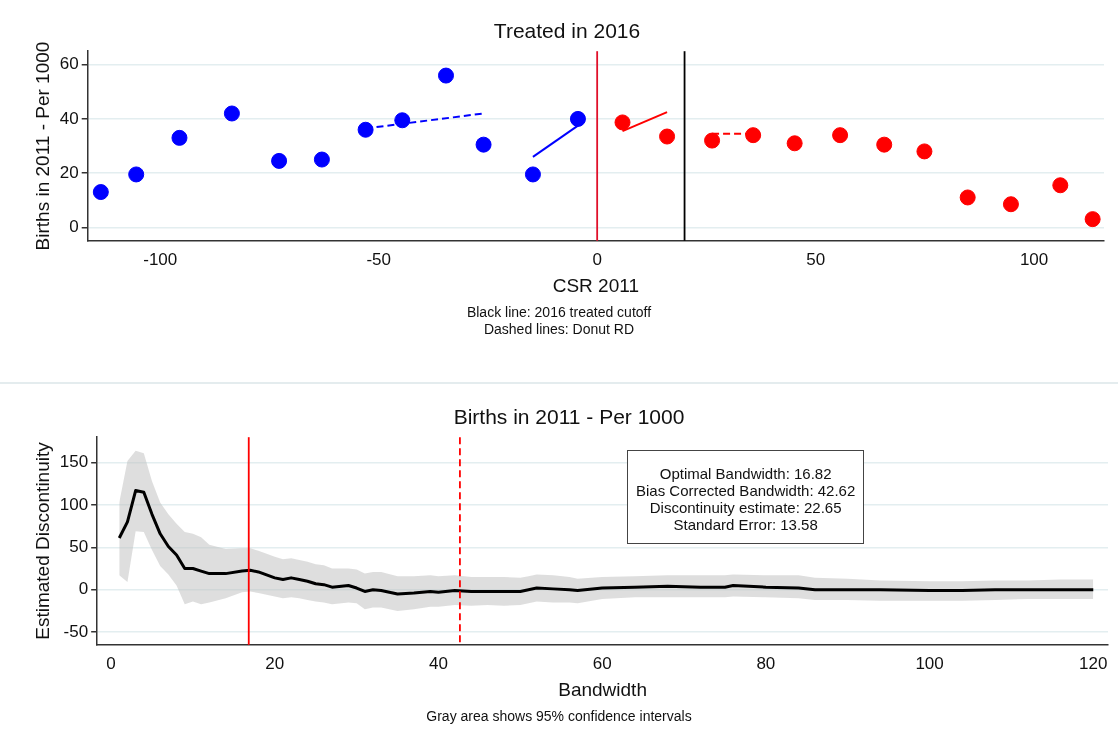 This screenshot has width=1118, height=753. Describe the element at coordinates (602, 663) in the screenshot. I see `x-tick-label: 60` at that location.